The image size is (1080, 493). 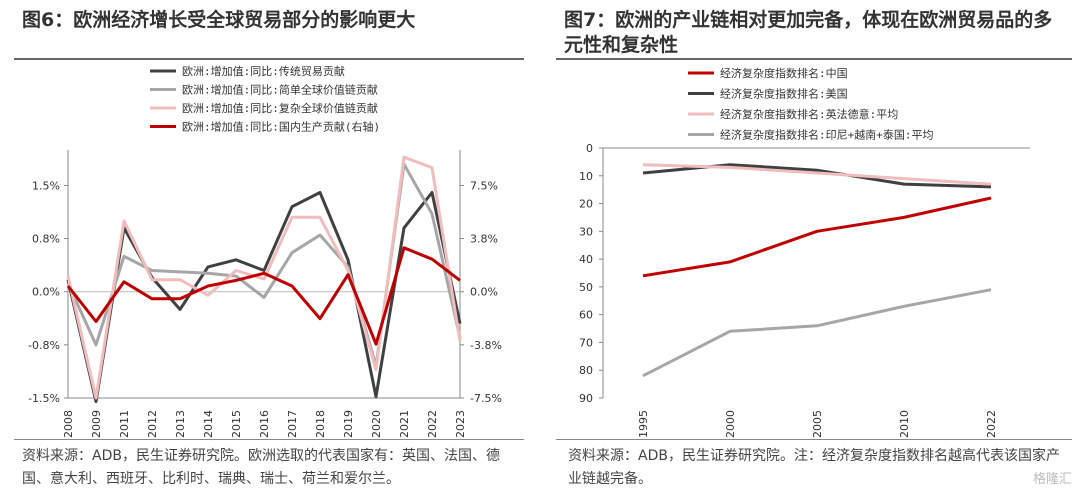 What do you see at coordinates (280, 108) in the screenshot?
I see `legend-label: 欧洲:增加值:同比:复杂全球价值链贡献` at bounding box center [280, 108].